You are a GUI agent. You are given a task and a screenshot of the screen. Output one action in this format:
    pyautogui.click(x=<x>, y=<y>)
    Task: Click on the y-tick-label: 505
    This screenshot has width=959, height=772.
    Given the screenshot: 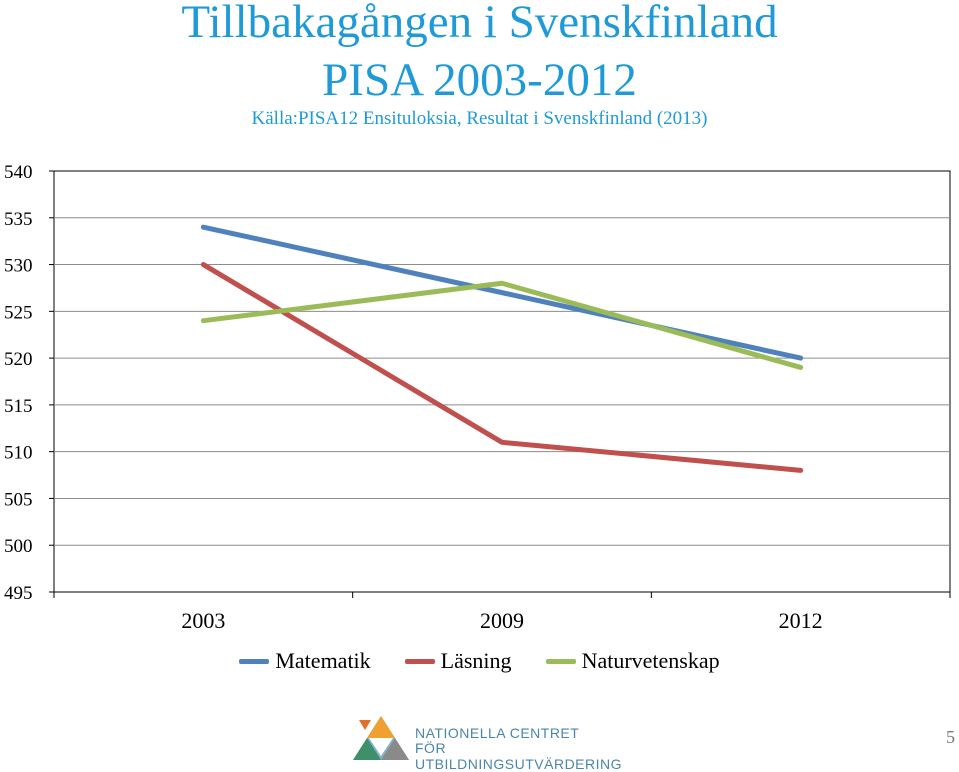 What is the action you would take?
    pyautogui.click(x=18, y=499)
    